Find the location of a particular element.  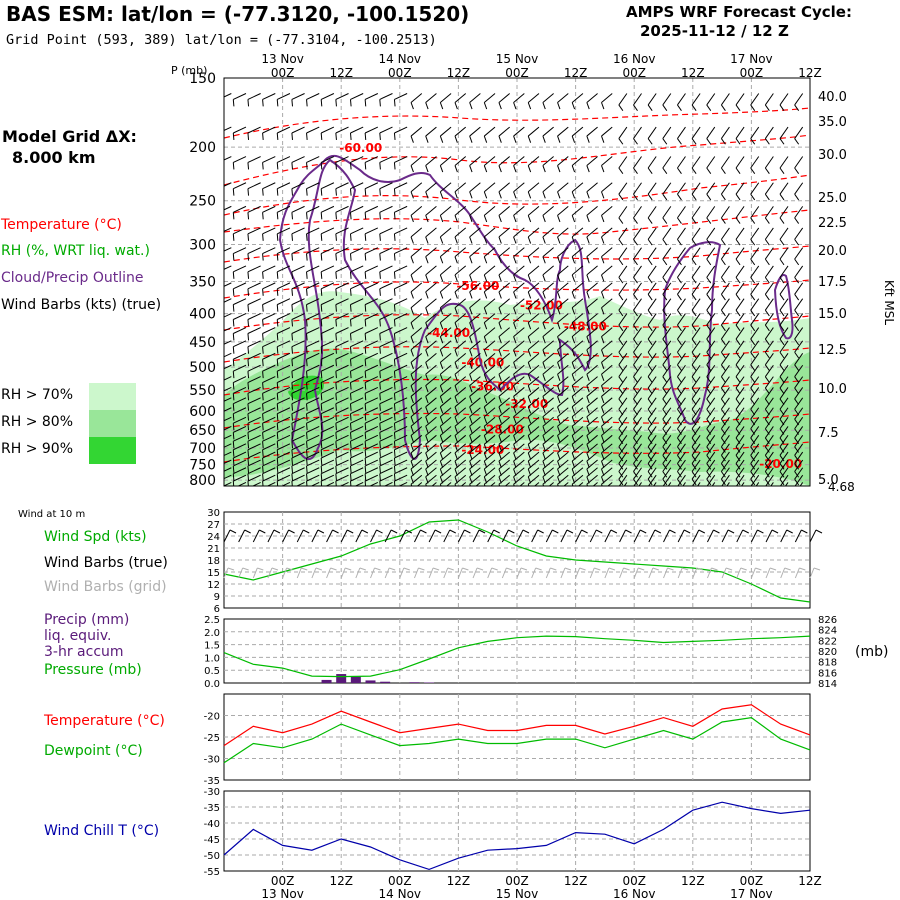

height-tick-label: 20.0 is located at coordinates (832, 251).